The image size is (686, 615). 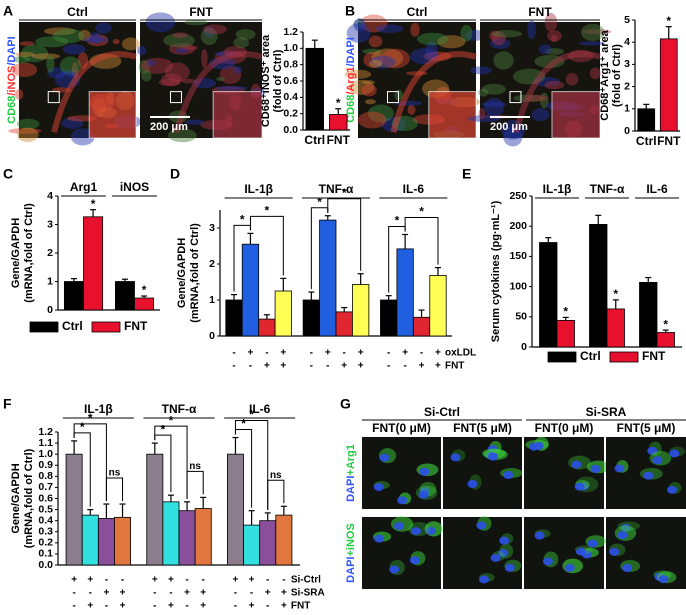 What do you see at coordinates (16, 253) in the screenshot?
I see `y-axis-label: Gene/GAPDH` at bounding box center [16, 253].